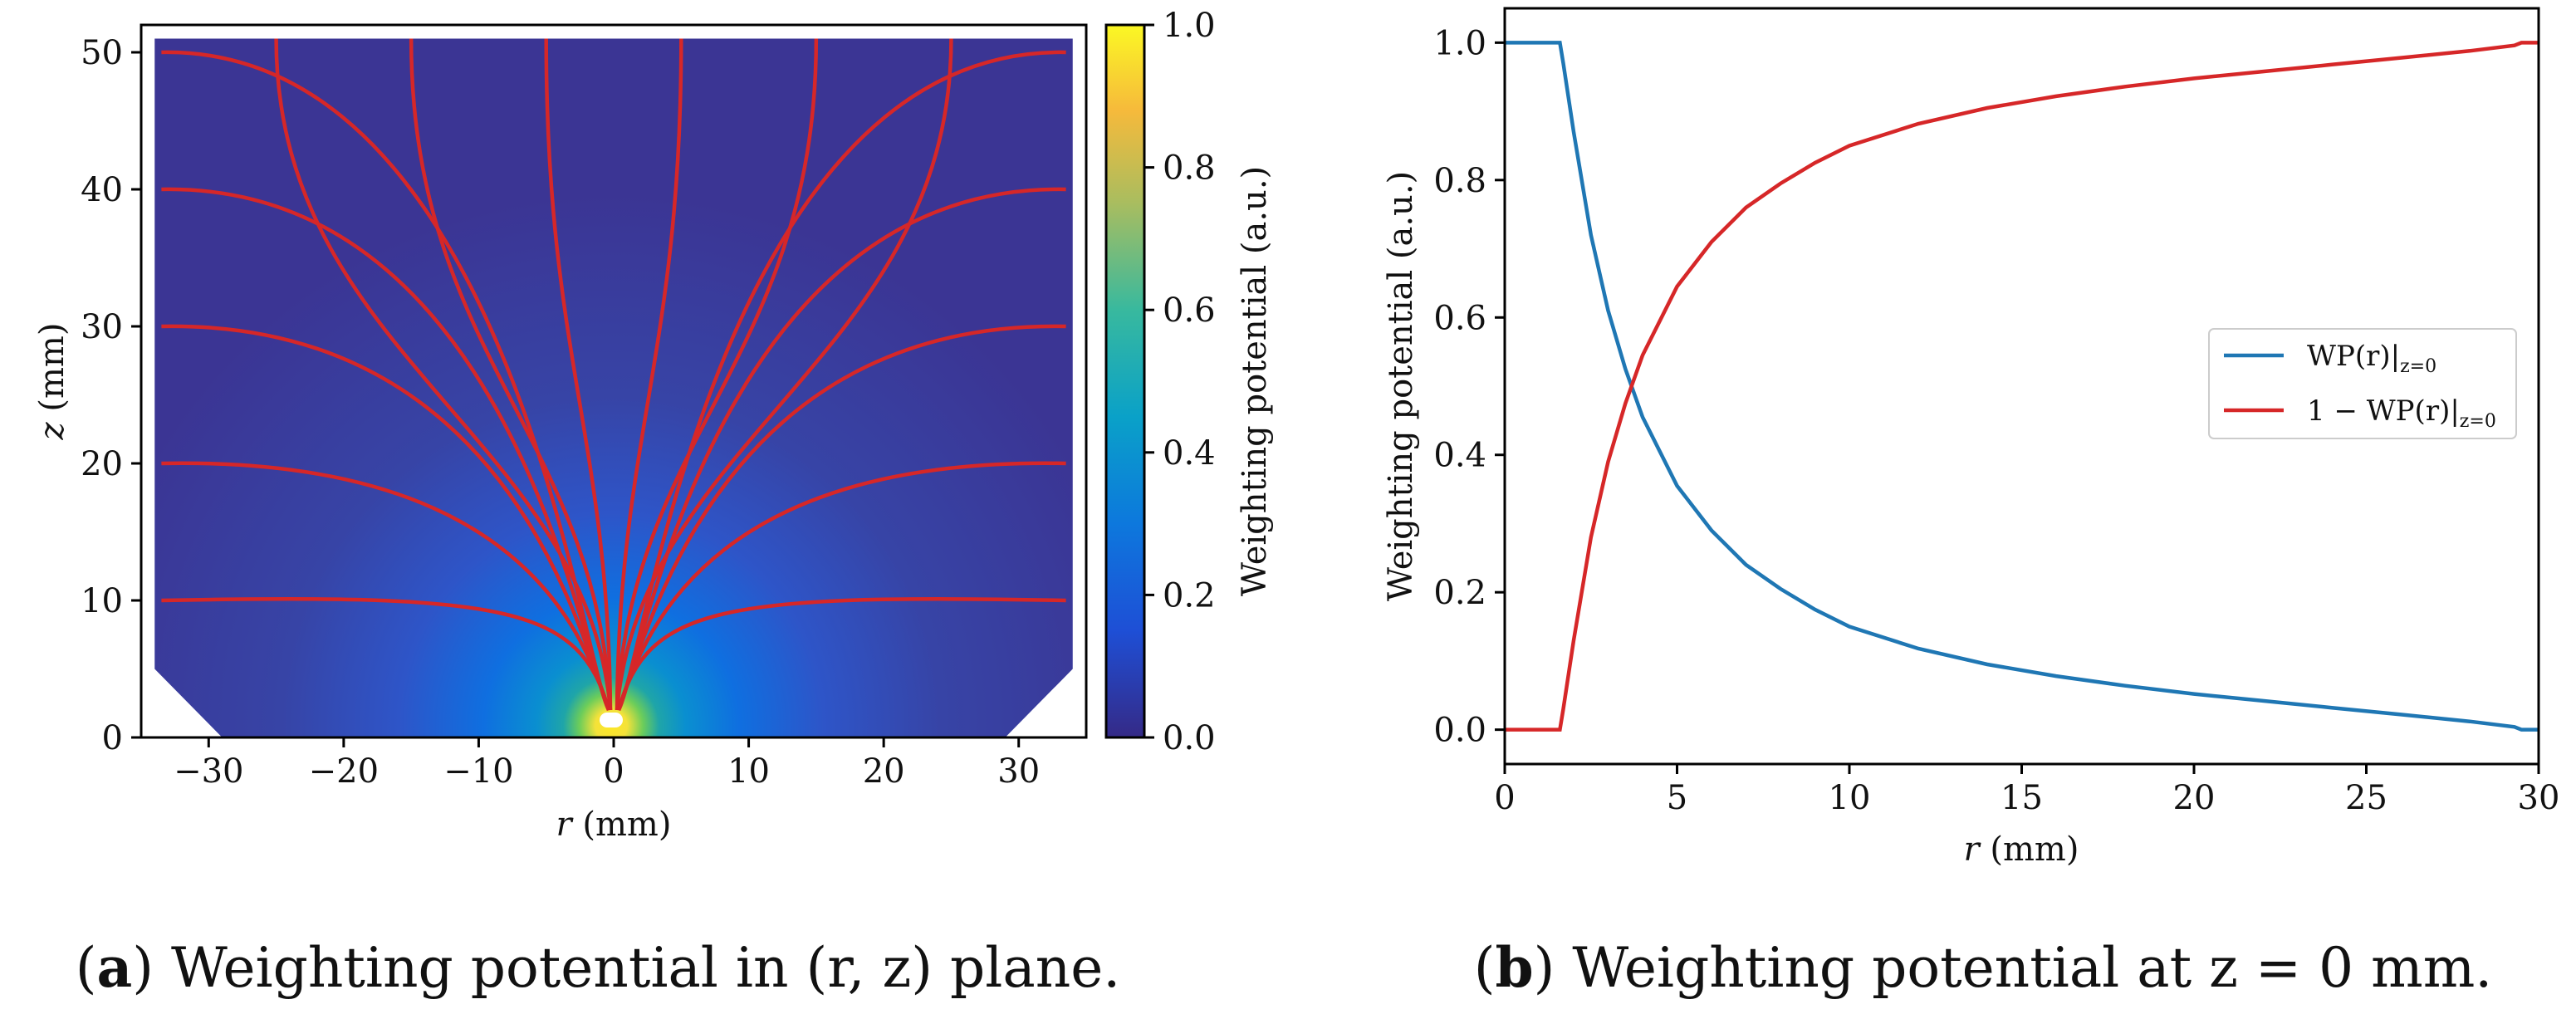 Image resolution: width=2576 pixels, height=1014 pixels. Describe the element at coordinates (1459, 456) in the screenshot. I see `y-tick-label: 0.4` at that location.